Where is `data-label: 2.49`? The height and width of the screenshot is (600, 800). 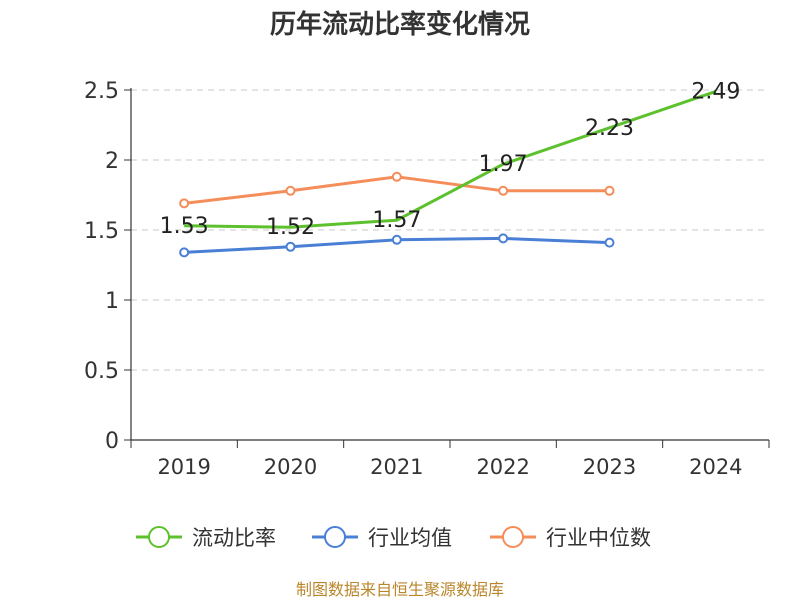 data-label: 2.49 is located at coordinates (715, 91).